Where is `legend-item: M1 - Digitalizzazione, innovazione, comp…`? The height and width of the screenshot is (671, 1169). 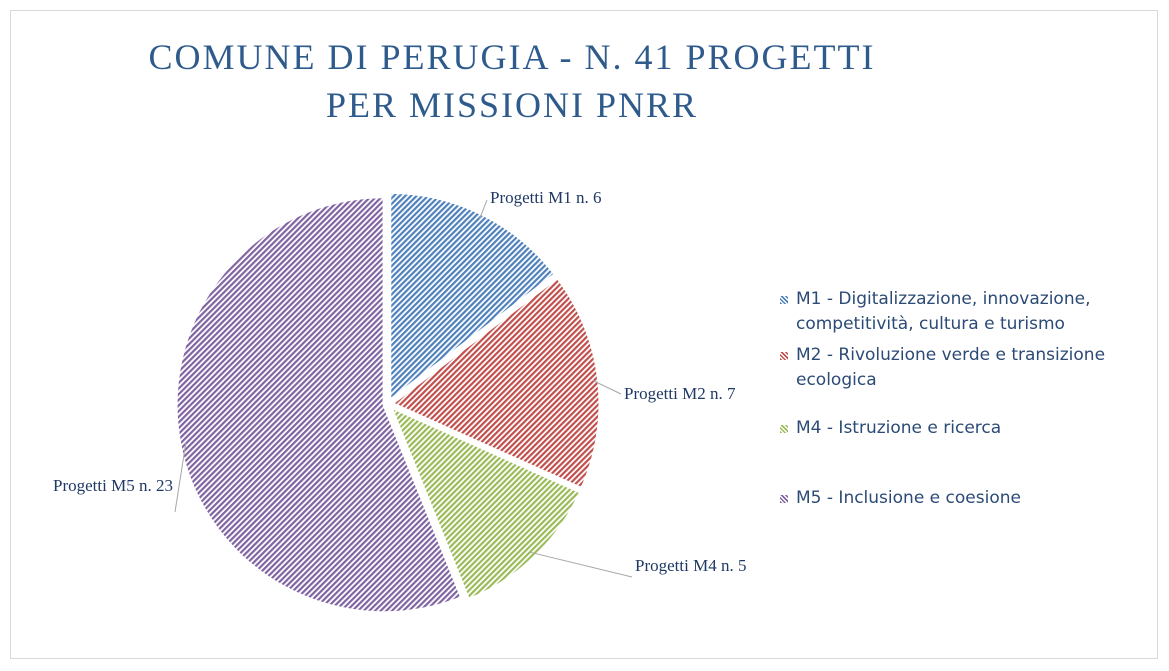
legend-item: M1 - Digitalizzazione, innovazione, comp… is located at coordinates (973, 312).